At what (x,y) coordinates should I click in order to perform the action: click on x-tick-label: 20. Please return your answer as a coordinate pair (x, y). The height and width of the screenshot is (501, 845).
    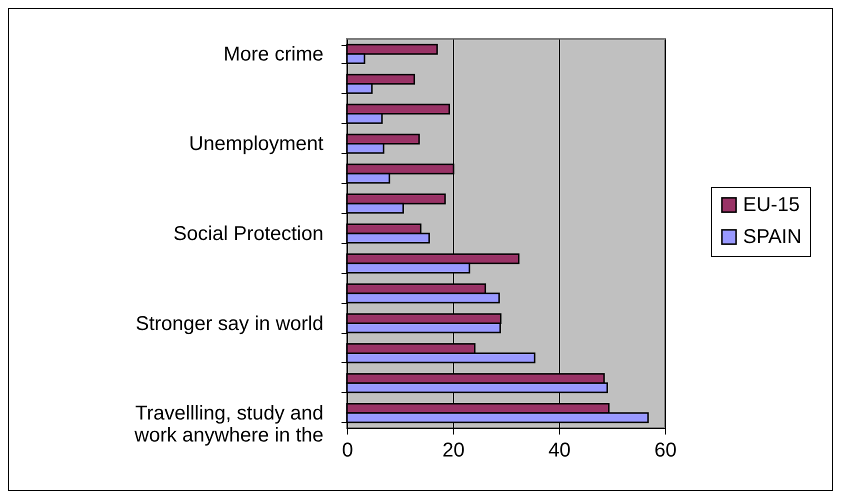
    Looking at the image, I should click on (453, 451).